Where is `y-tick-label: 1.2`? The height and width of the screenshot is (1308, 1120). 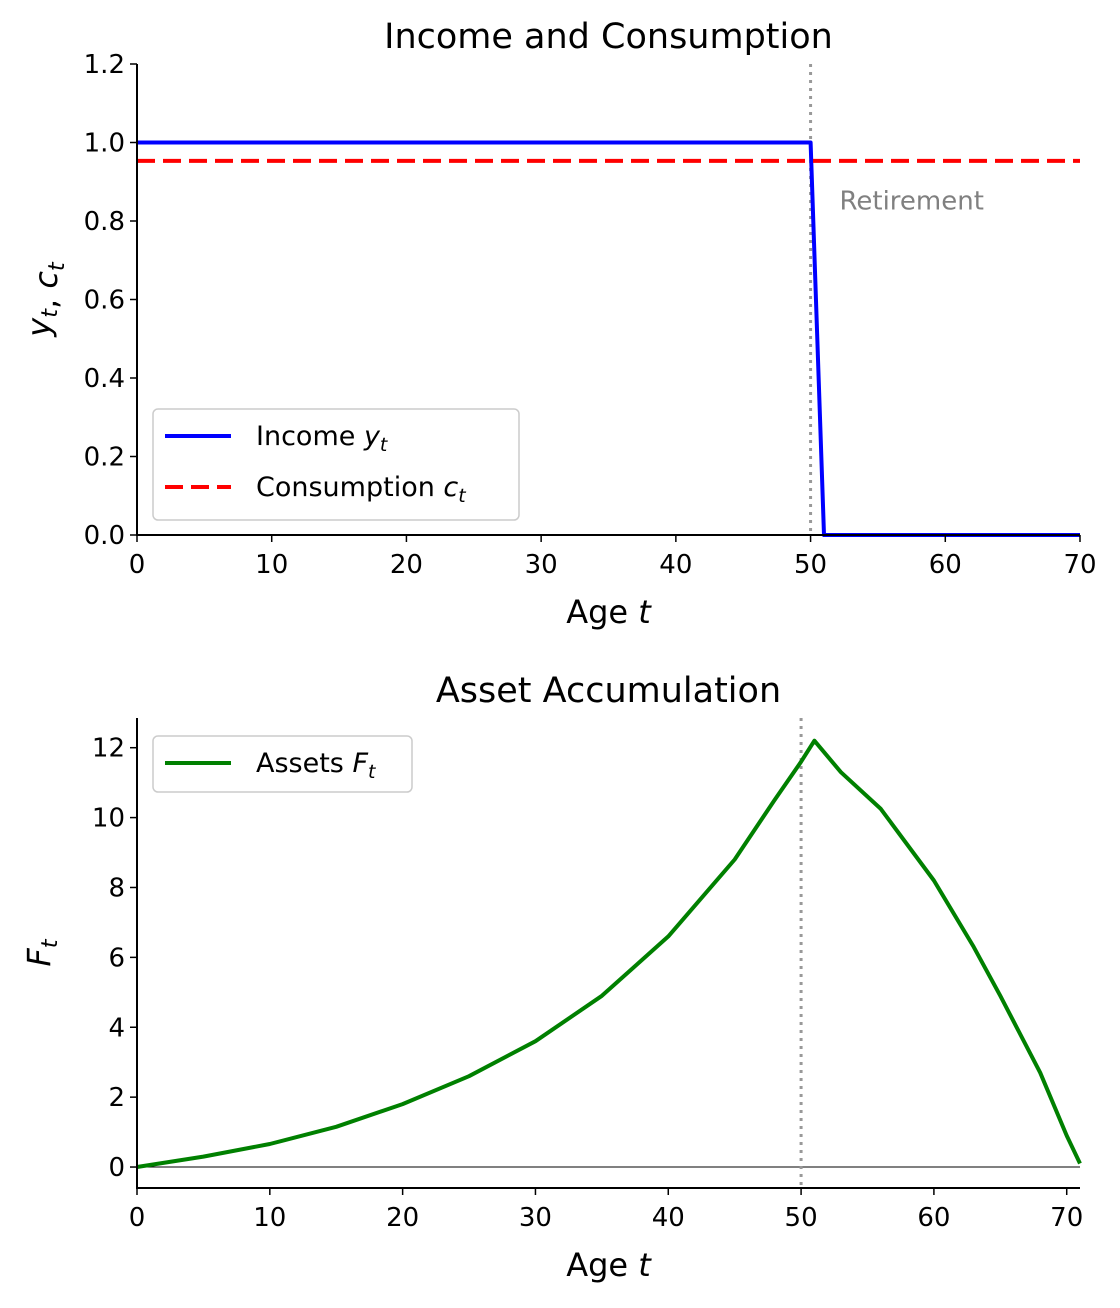 y-tick-label: 1.2 is located at coordinates (104, 65).